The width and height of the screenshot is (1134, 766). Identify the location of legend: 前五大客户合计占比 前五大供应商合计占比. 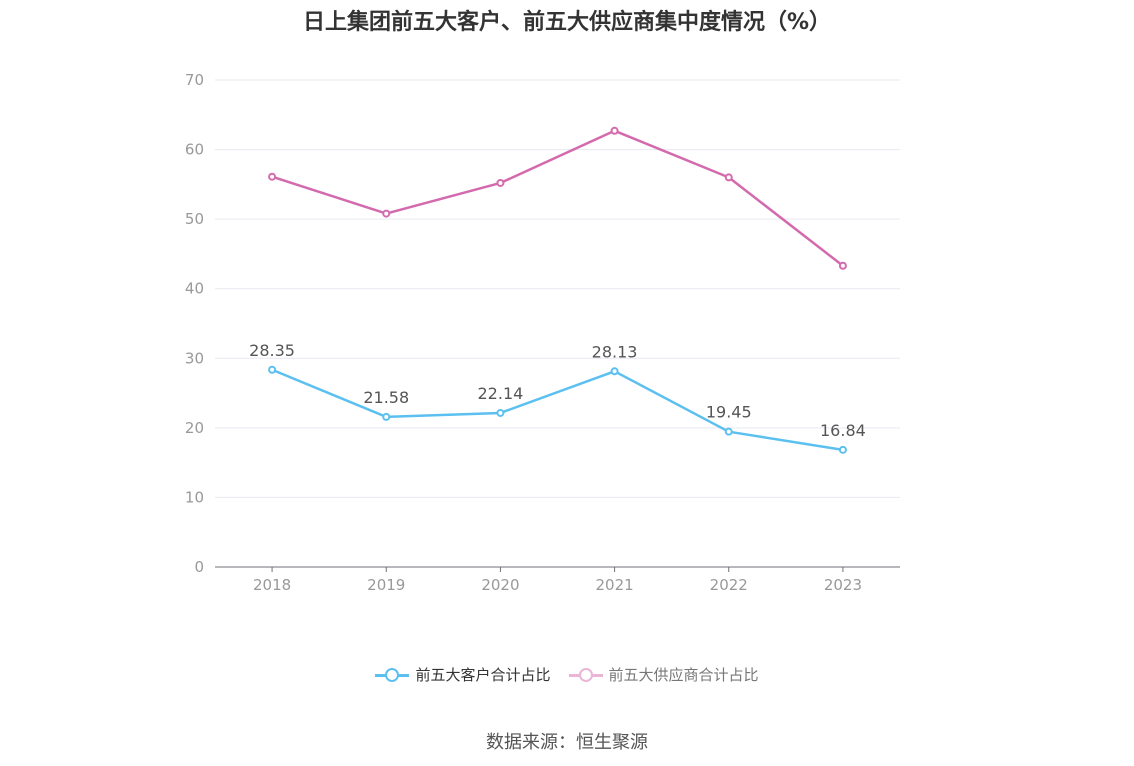
(567, 674).